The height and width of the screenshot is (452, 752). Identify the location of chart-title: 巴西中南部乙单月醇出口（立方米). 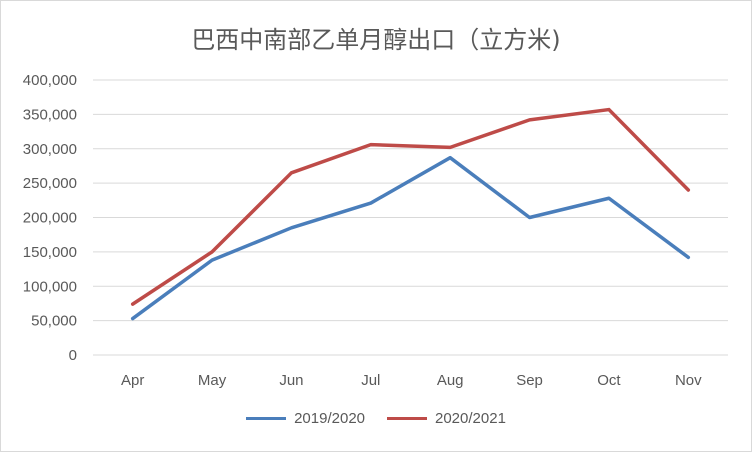
(376, 40).